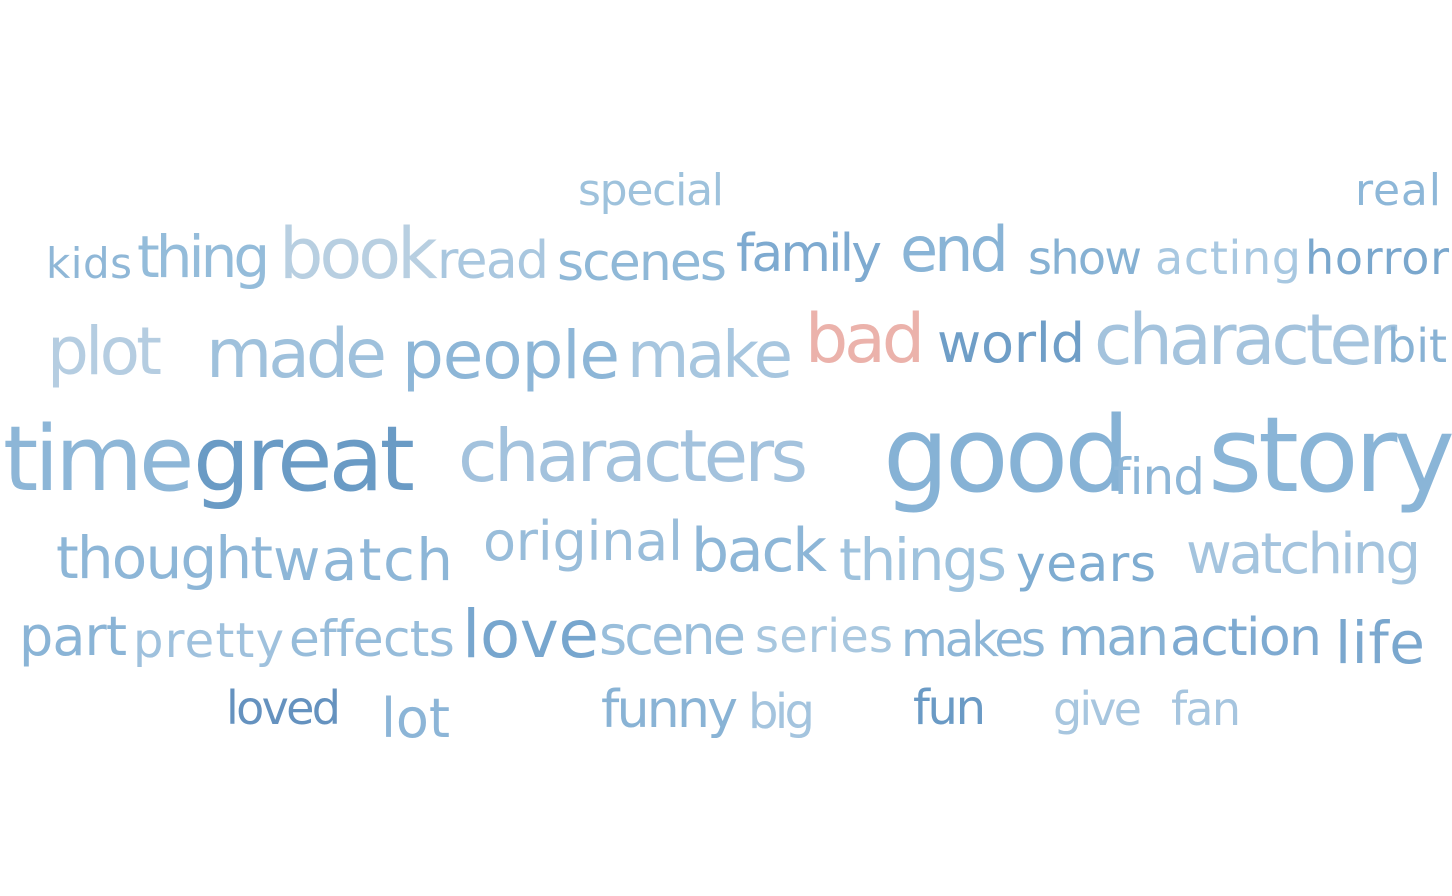 Image resolution: width=1452 pixels, height=896 pixels. Describe the element at coordinates (1206, 709) in the screenshot. I see `word-fan: fan` at that location.